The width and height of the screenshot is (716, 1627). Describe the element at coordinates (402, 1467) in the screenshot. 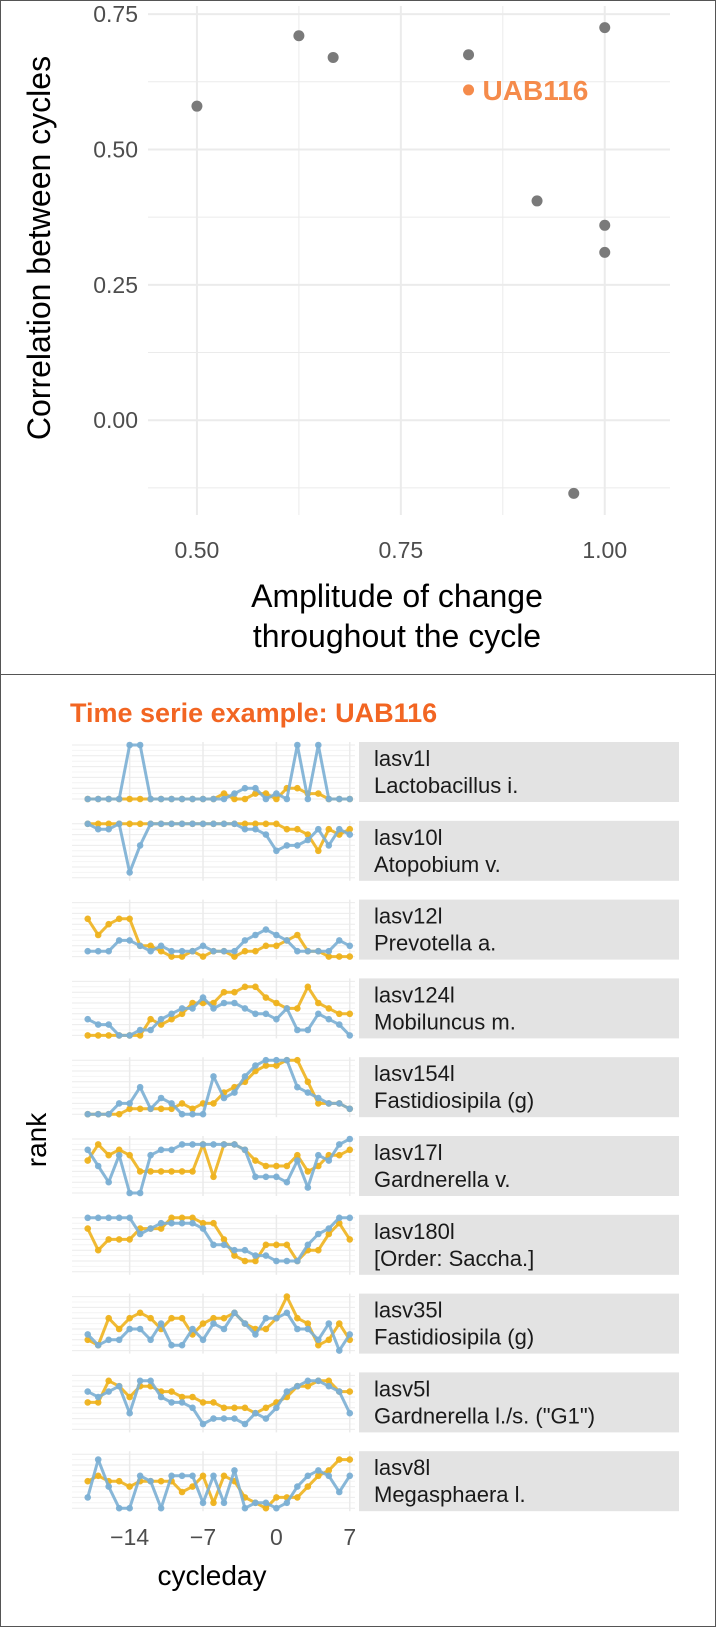

I see `facet-asv-label: lasv8l` at that location.